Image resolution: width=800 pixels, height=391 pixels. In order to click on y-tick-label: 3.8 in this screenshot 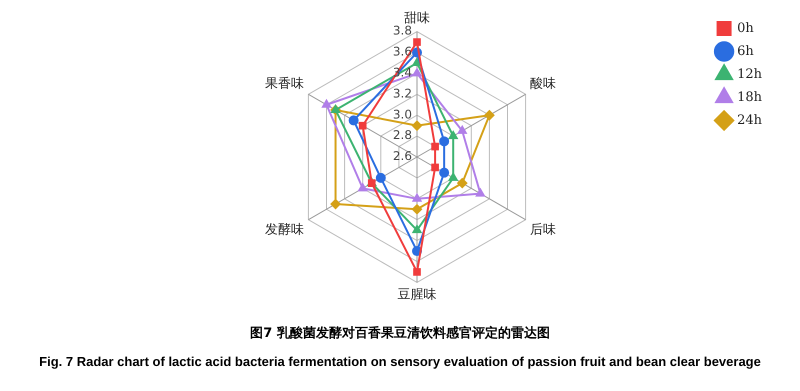, I will do `click(402, 31)`.